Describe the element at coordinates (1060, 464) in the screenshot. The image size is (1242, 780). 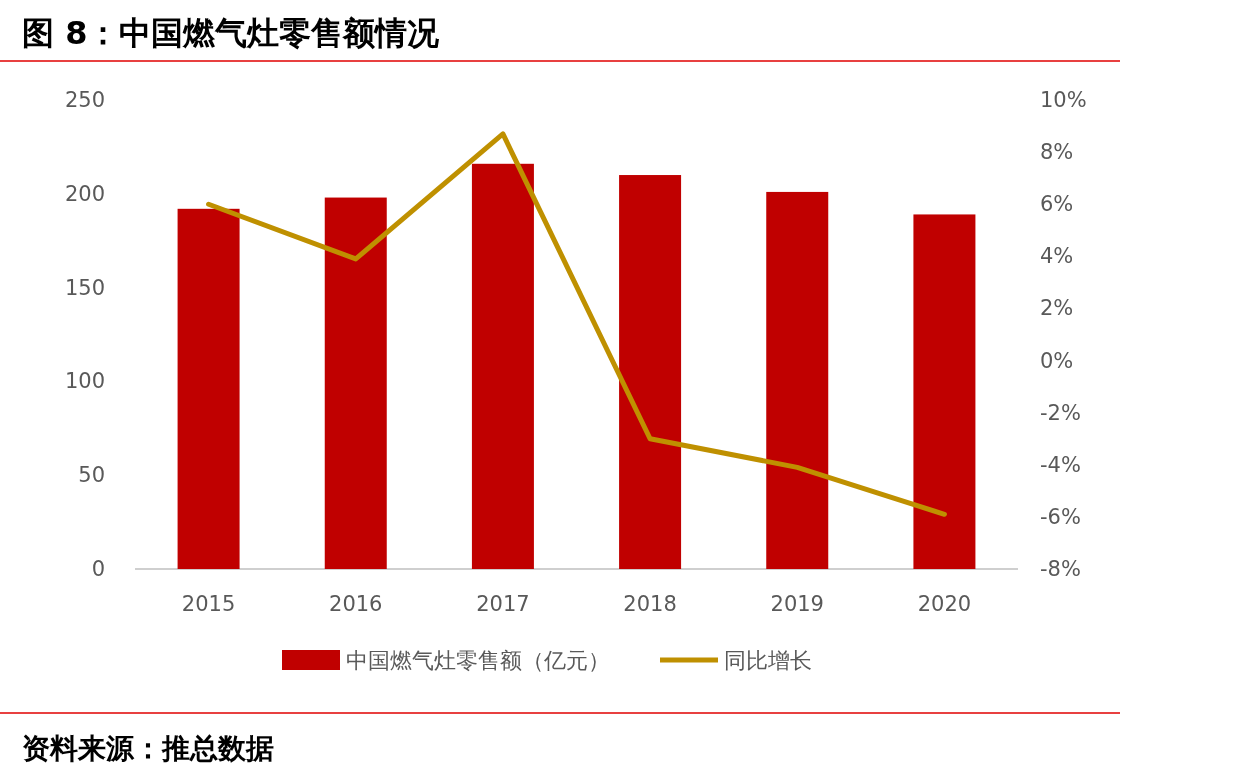
I see `y2-tick-label: -4%` at that location.